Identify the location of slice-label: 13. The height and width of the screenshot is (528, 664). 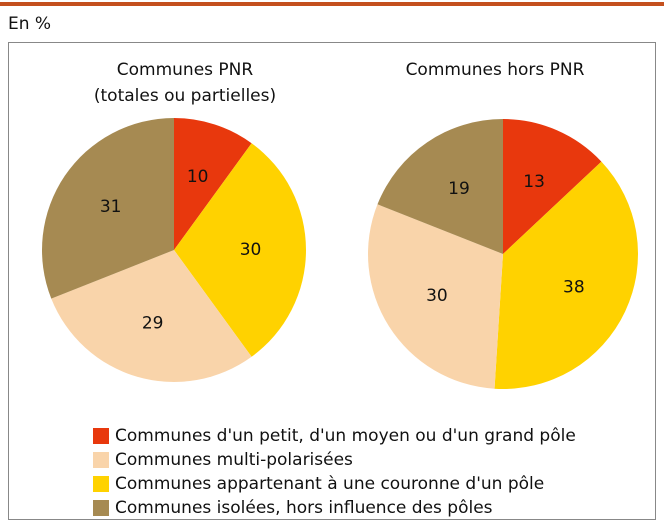
(534, 182).